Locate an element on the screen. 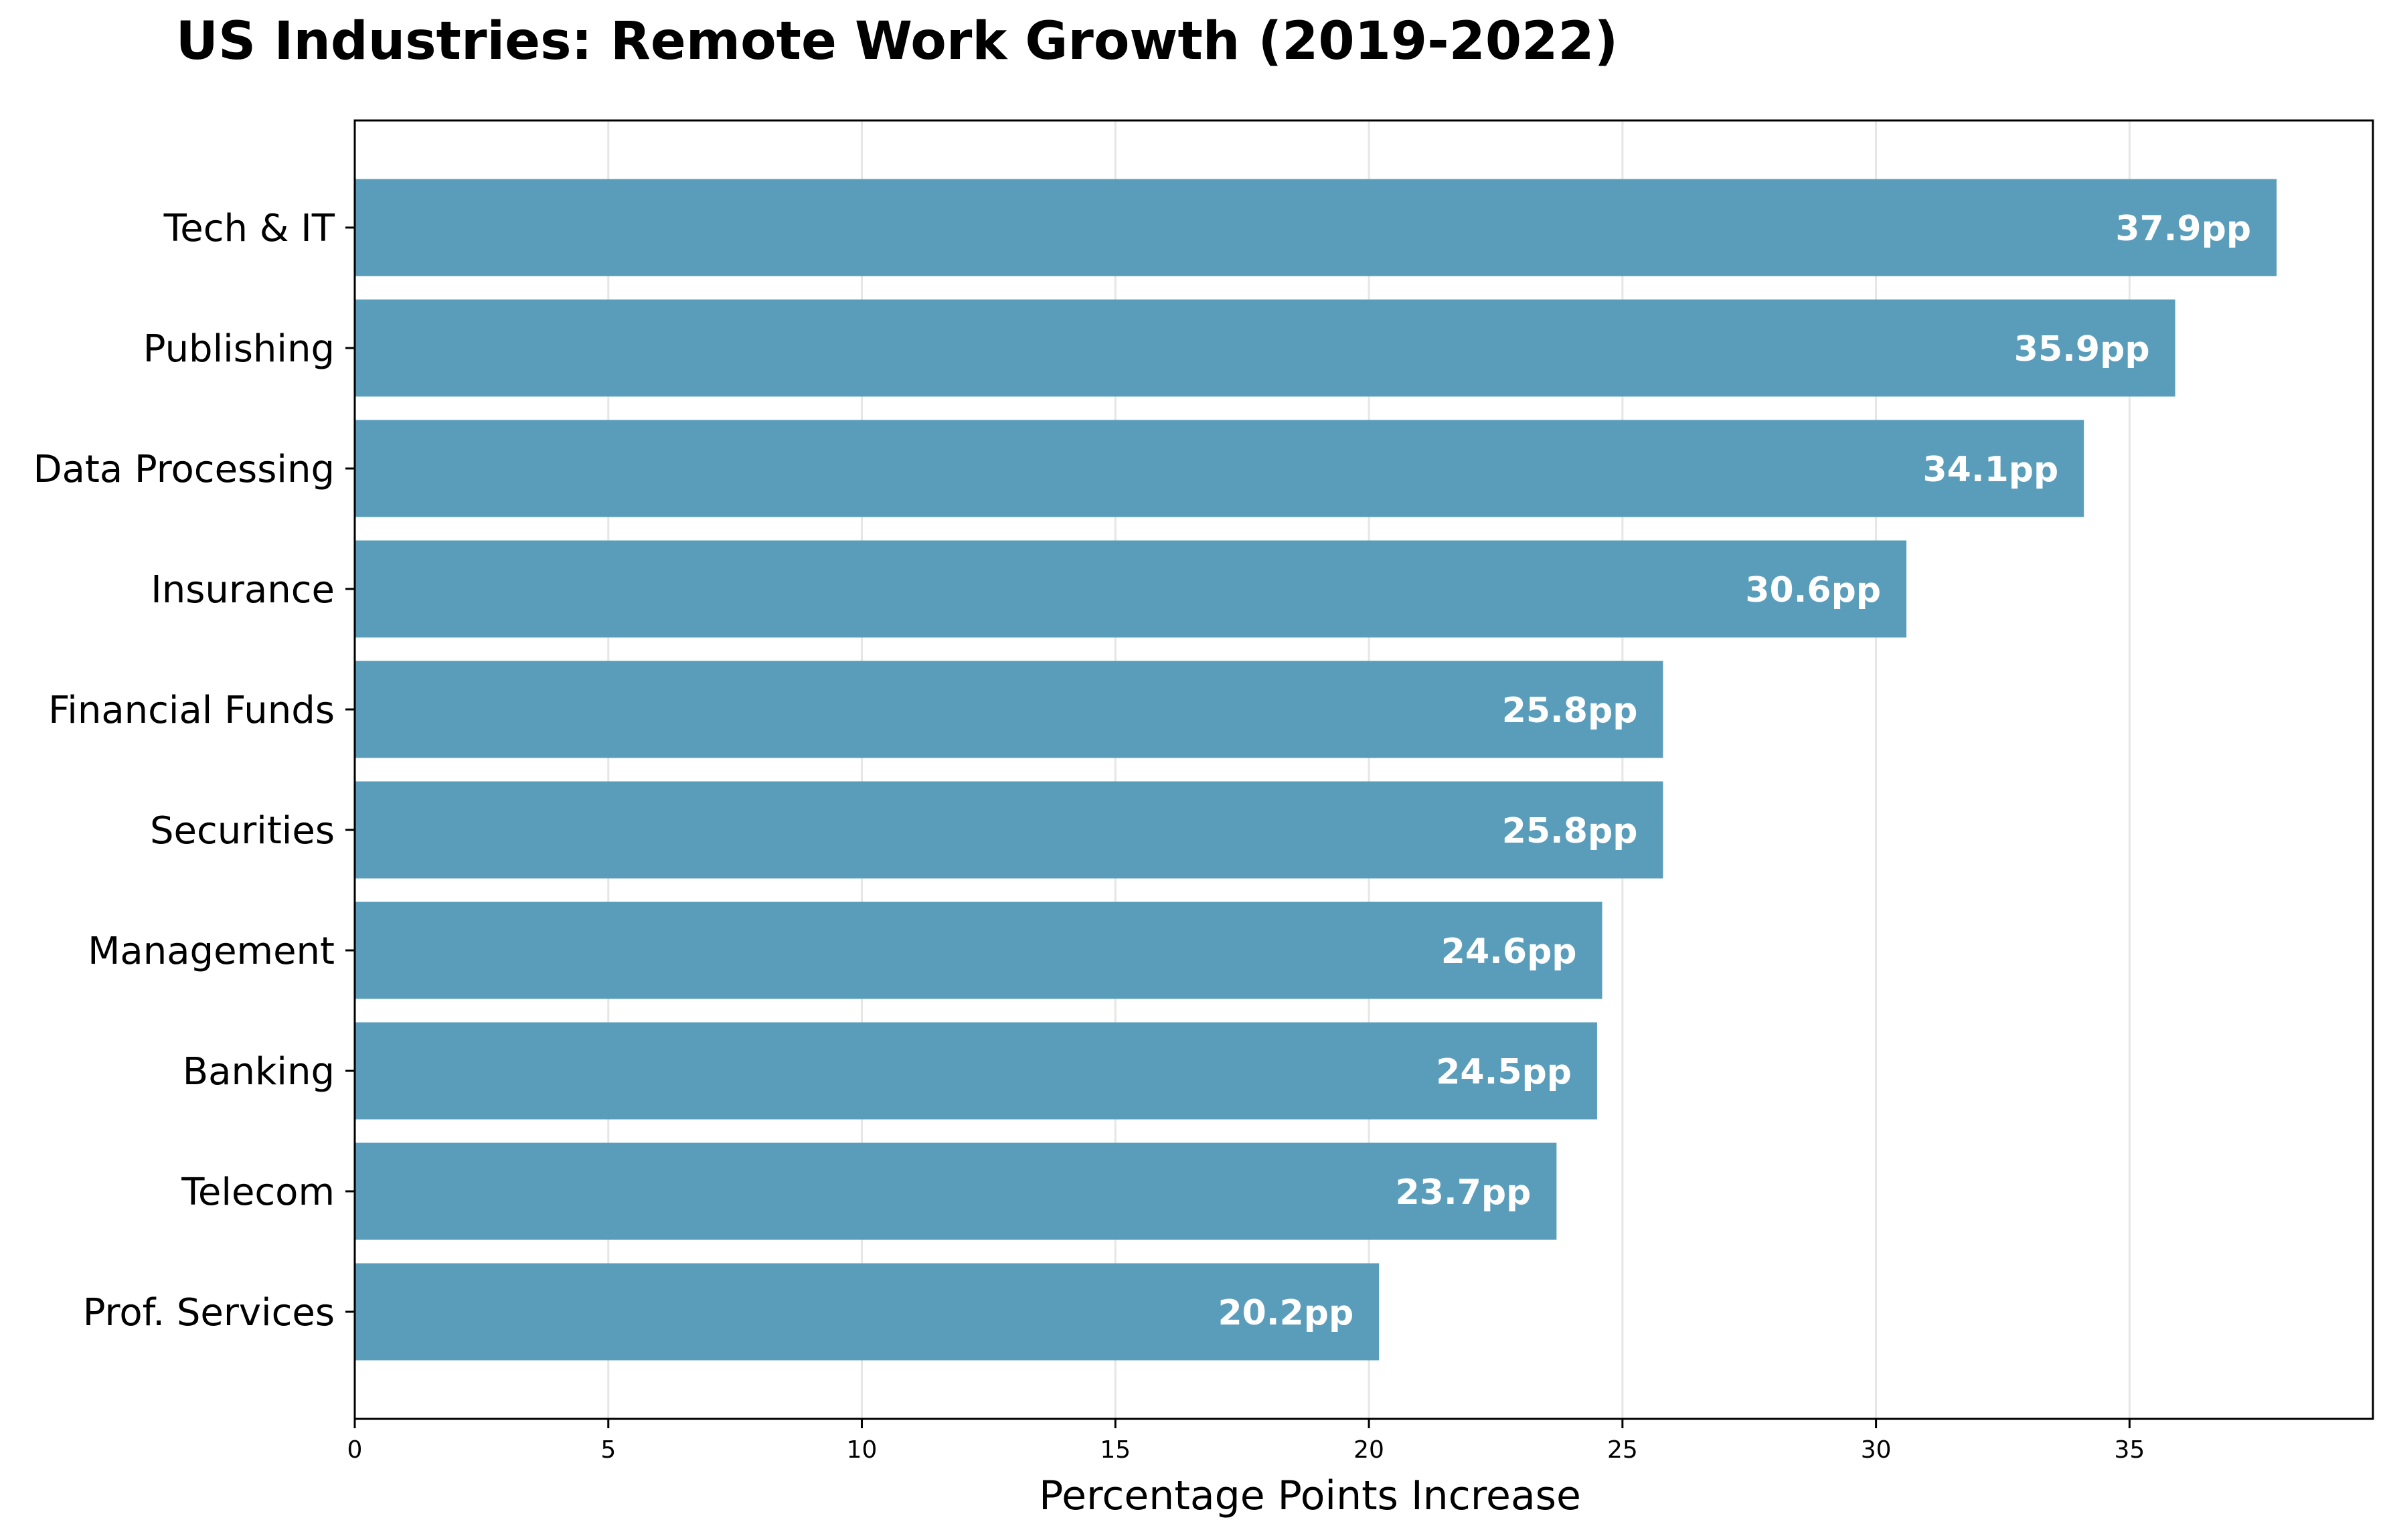 The image size is (2389, 1540). bar-value-label: 24.6pp is located at coordinates (1509, 952).